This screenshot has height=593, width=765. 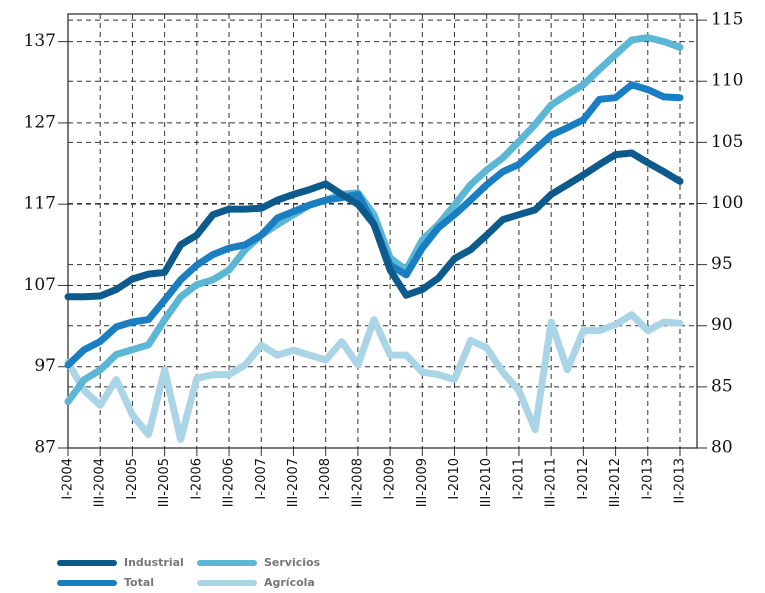 I want to click on y-tick-label: 137, so click(x=40, y=41).